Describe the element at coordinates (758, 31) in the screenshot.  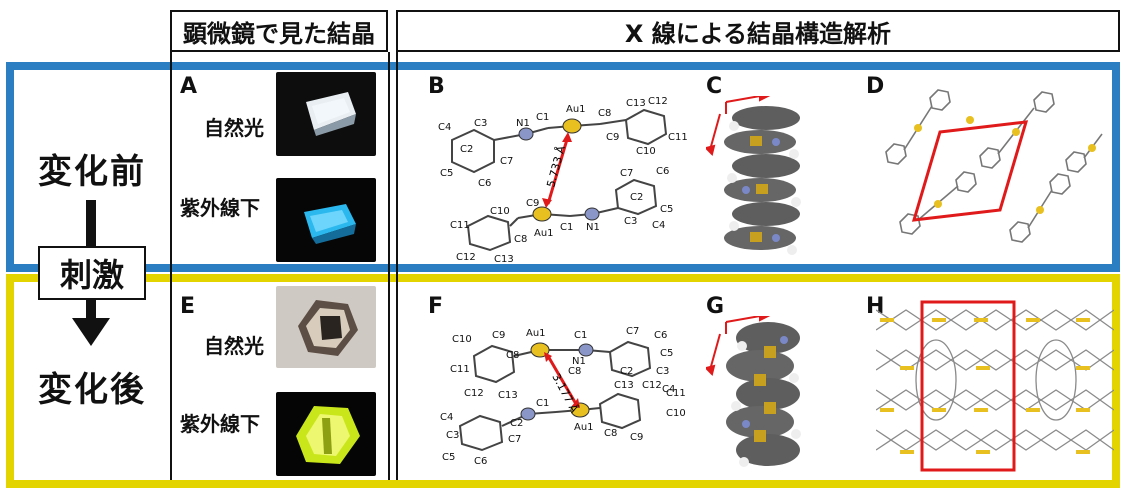
I see `header-xray: X 線による結晶構造解析` at that location.